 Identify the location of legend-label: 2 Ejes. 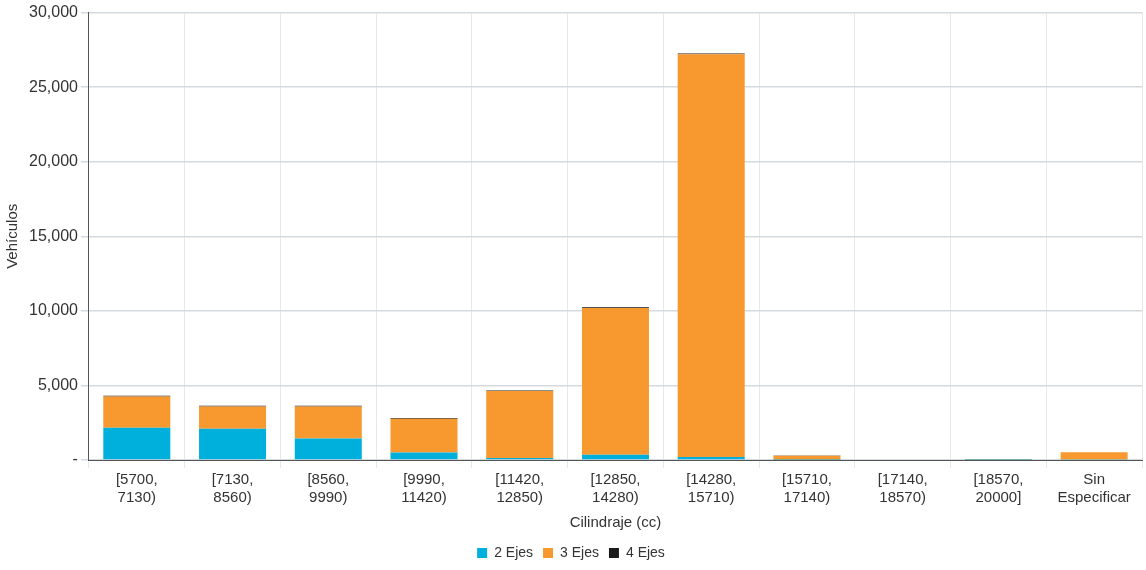
(514, 551).